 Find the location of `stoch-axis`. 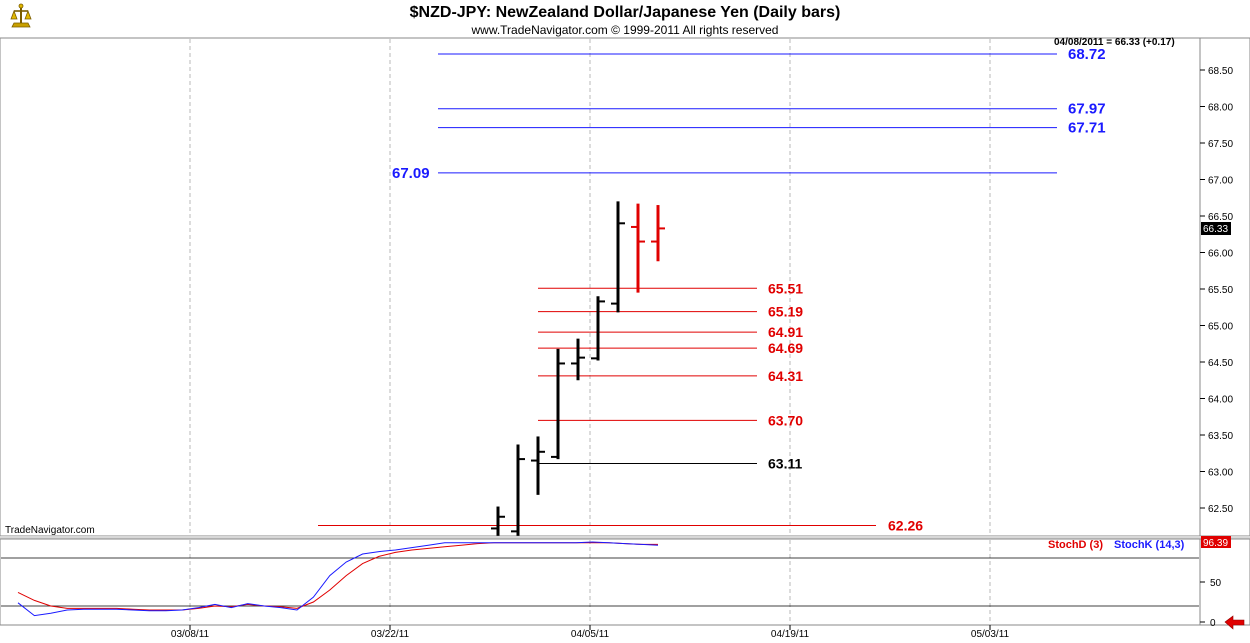

stoch-axis is located at coordinates (1224, 582).